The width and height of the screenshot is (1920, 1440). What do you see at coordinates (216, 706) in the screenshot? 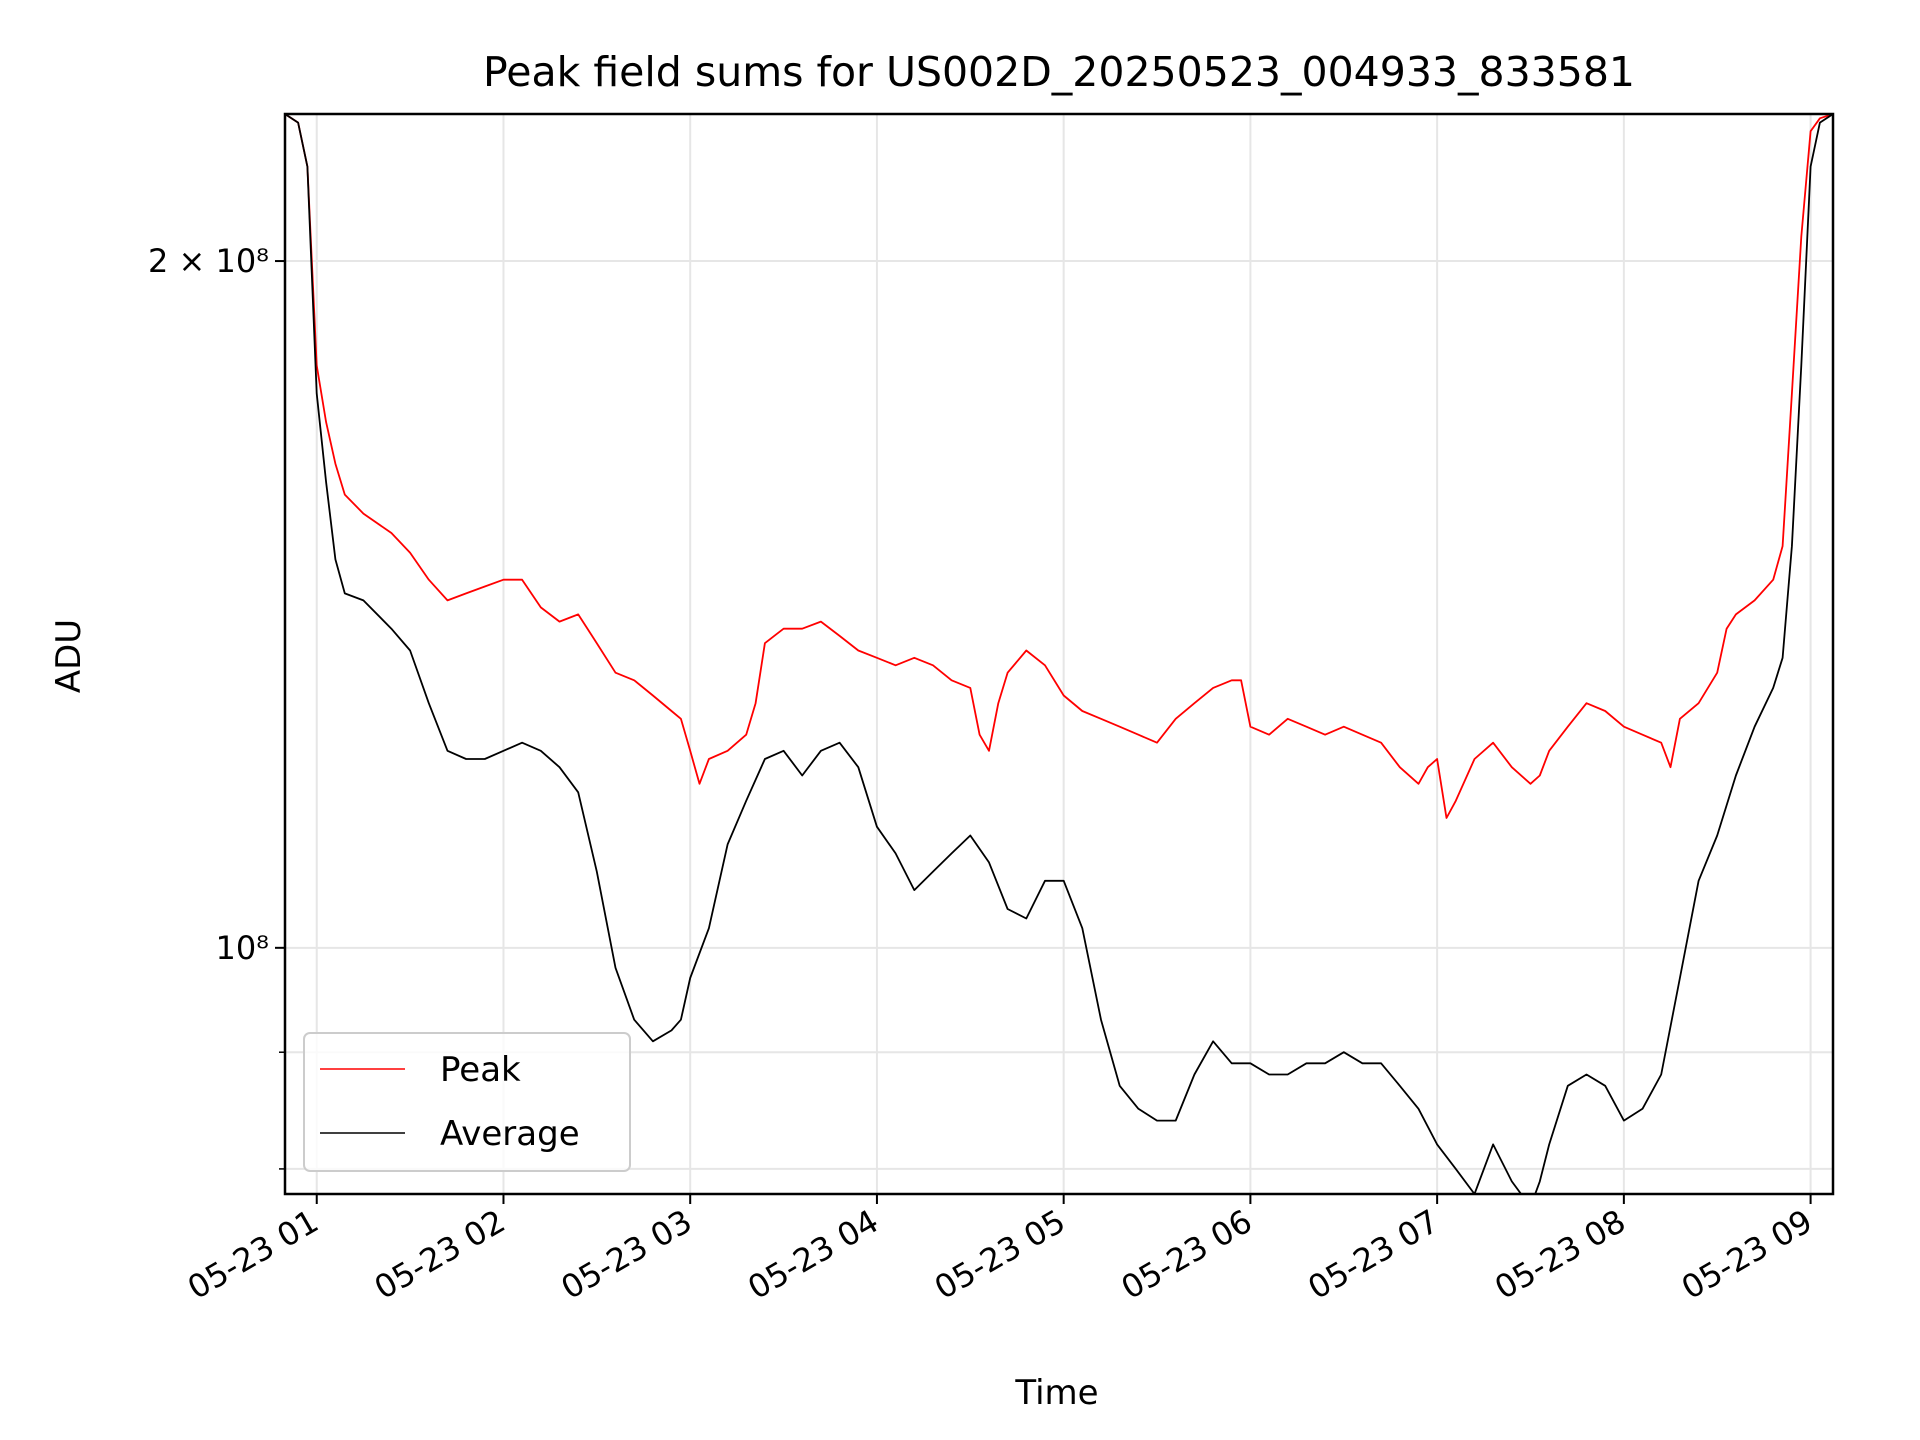
I see `y-axis-ticks: 2 × 10⁸ 10⁸` at bounding box center [216, 706].